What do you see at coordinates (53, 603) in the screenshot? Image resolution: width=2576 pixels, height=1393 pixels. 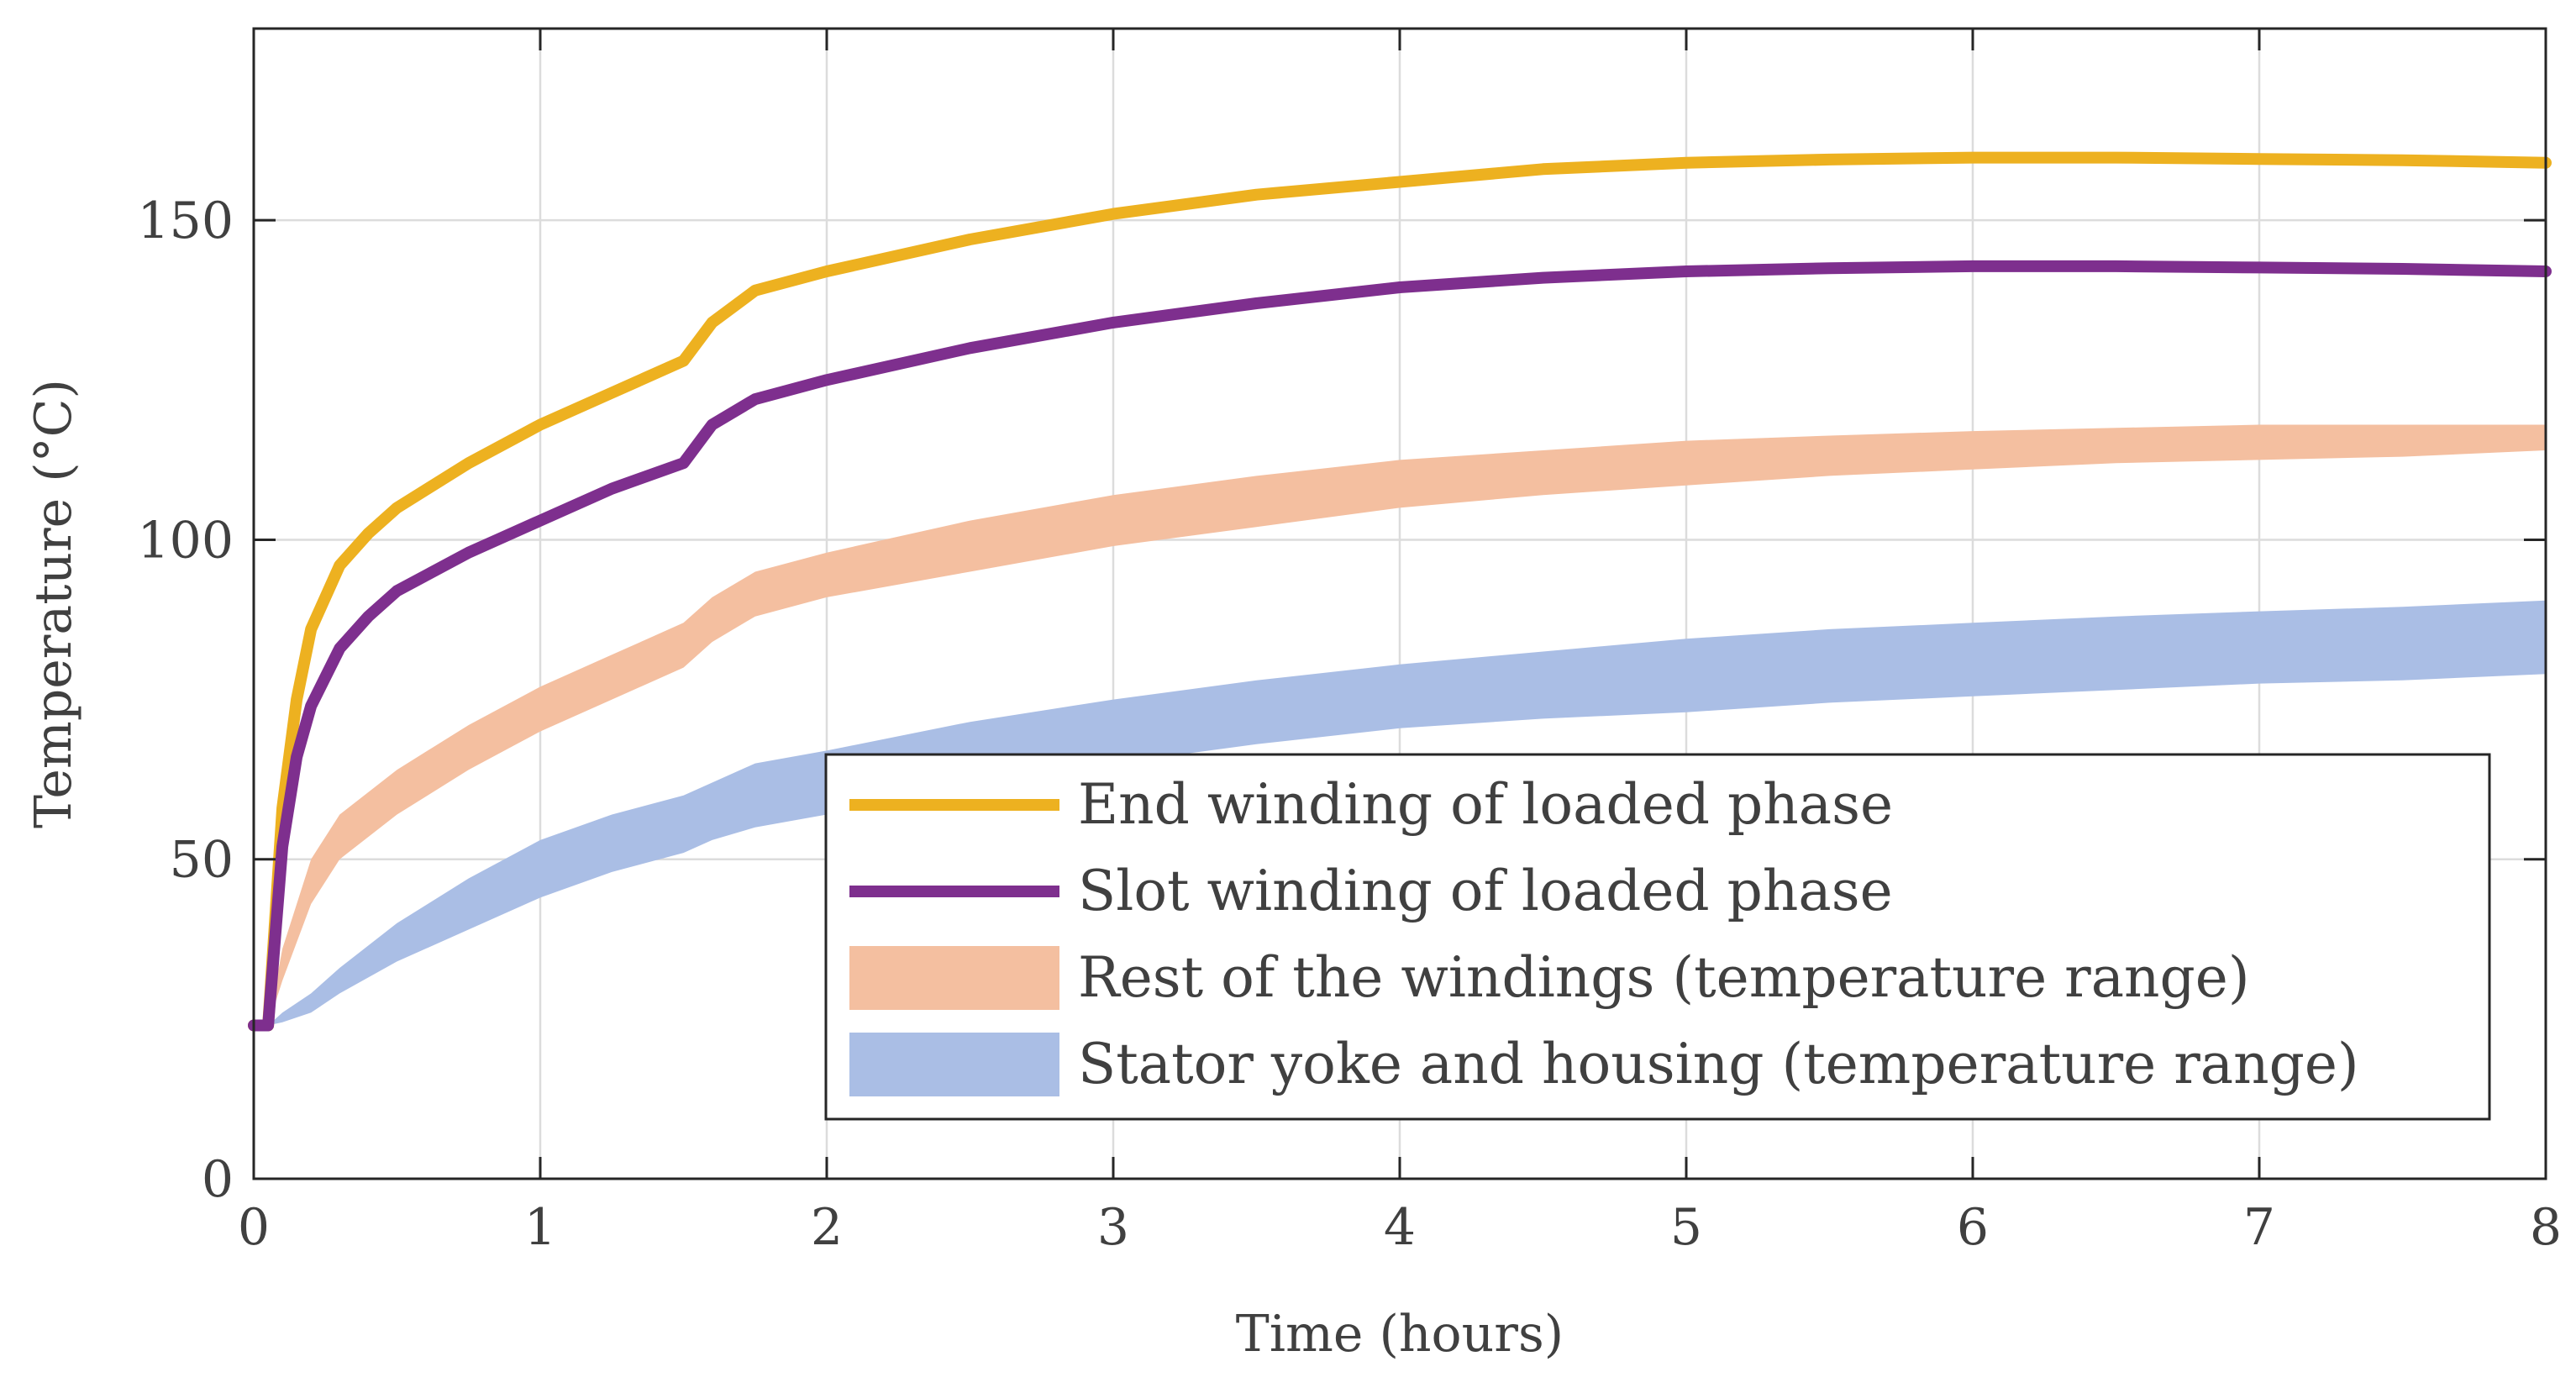 I see `y-axis-label: Temperature (°C)` at bounding box center [53, 603].